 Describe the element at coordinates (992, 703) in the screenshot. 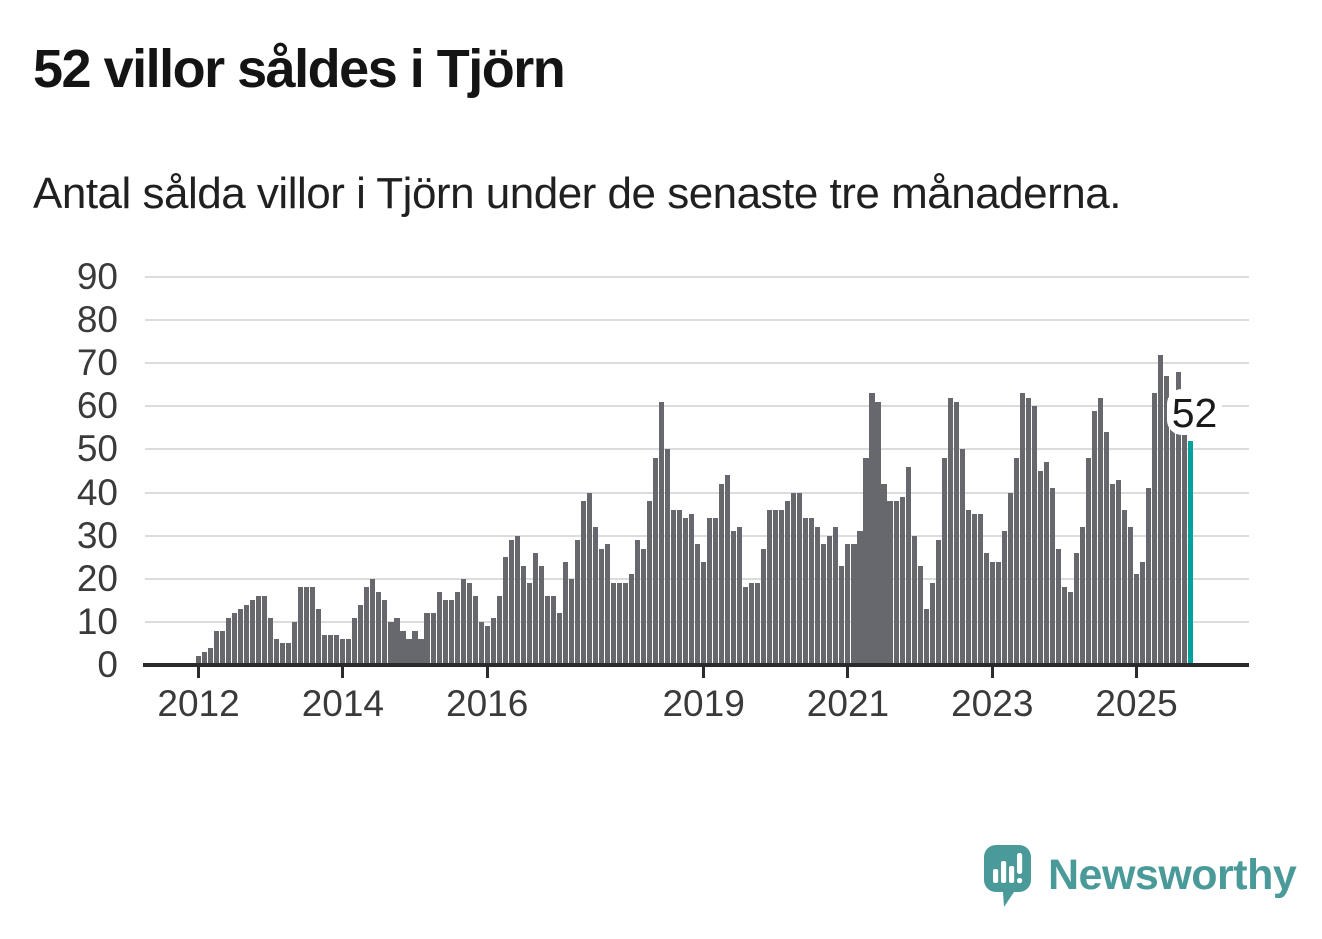

I see `x-axis-tick-label: 2023` at that location.